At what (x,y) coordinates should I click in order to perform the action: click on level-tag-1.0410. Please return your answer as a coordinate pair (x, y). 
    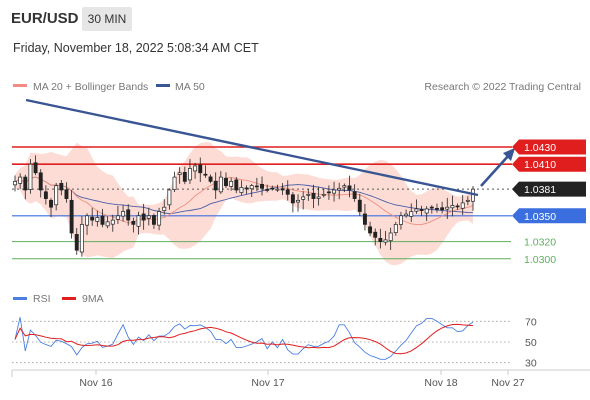
    Looking at the image, I should click on (549, 164).